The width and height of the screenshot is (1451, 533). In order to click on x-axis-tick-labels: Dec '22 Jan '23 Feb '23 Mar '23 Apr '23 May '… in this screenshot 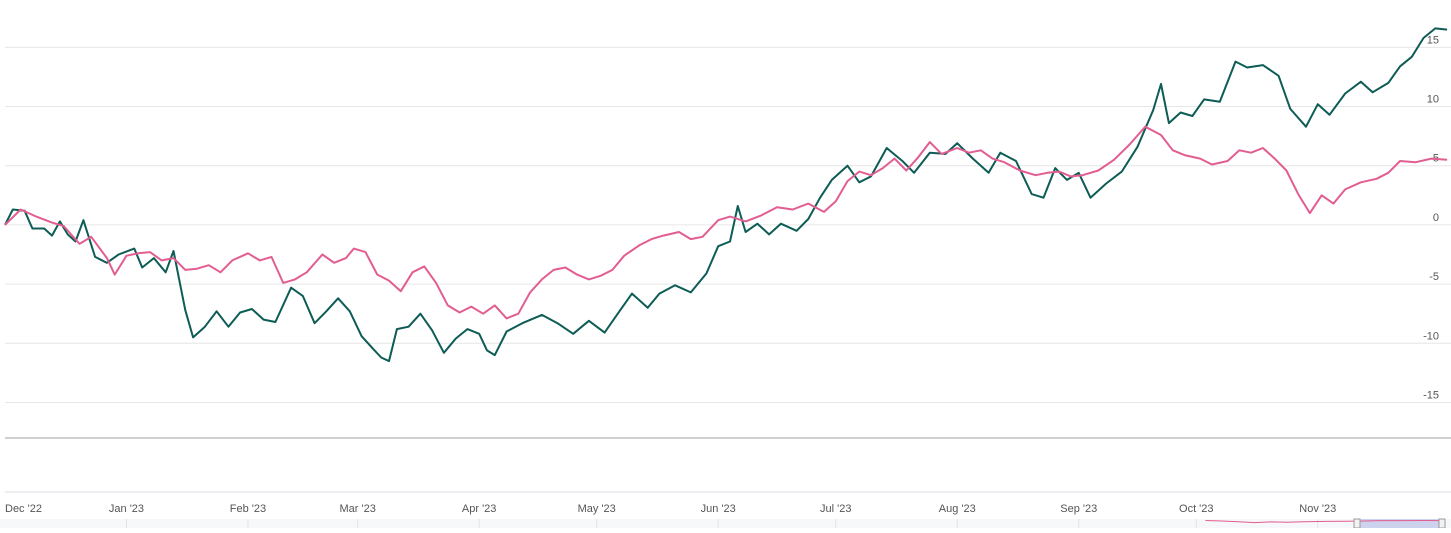, I will do `click(670, 509)`.